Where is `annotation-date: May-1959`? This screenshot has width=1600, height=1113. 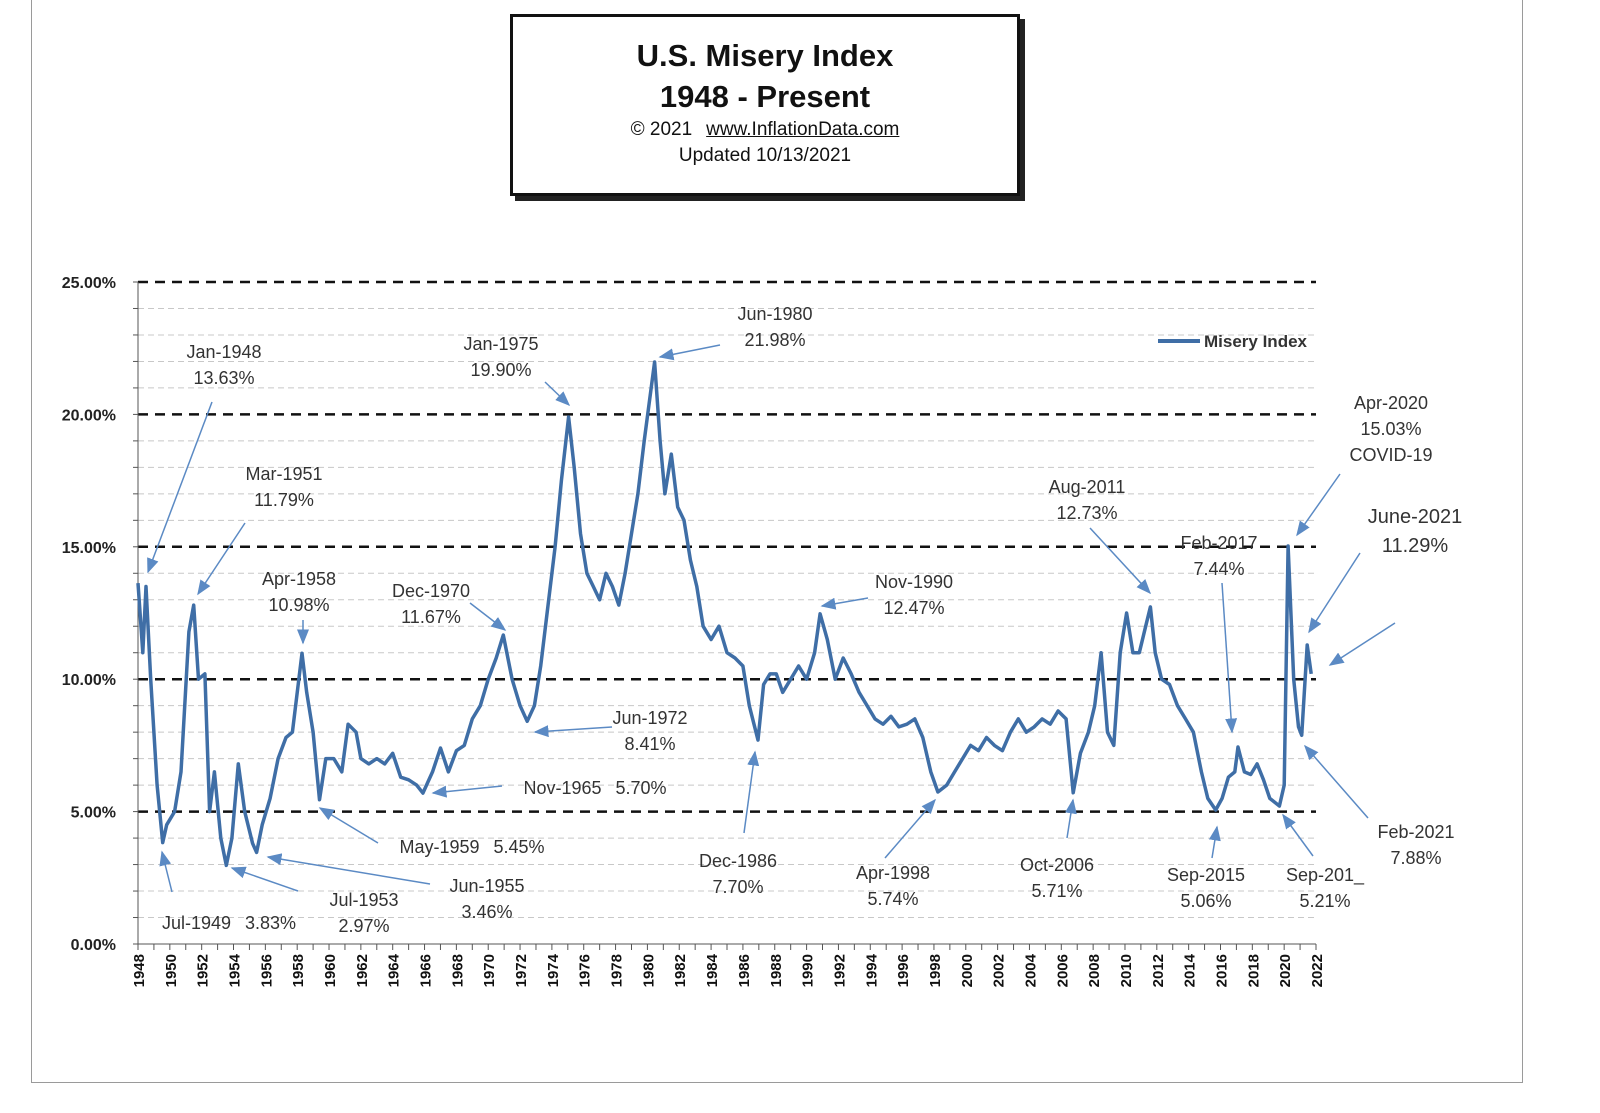
annotation-date: May-1959 is located at coordinates (439, 847).